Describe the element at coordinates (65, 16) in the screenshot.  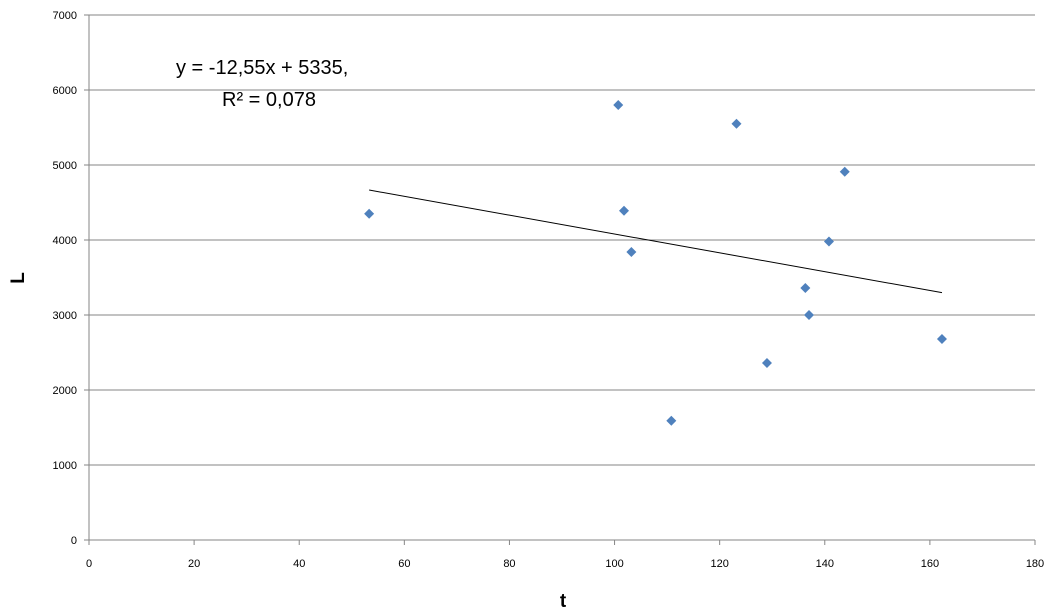
I see `y-tick-label: 7000` at that location.